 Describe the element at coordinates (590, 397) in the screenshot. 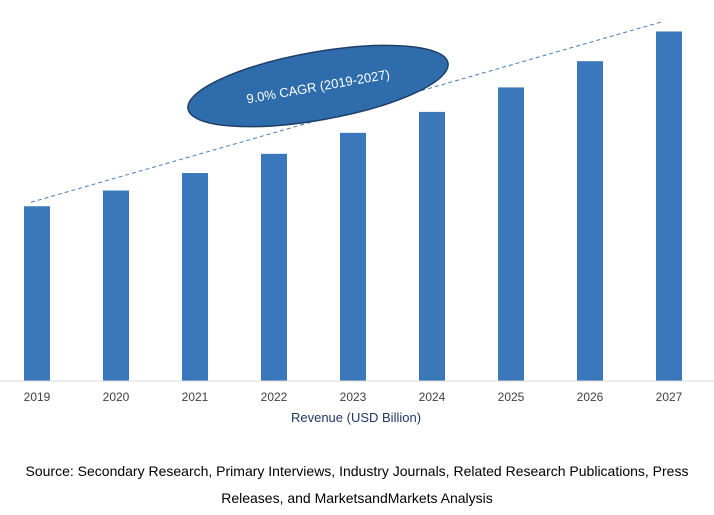

I see `x-tick-2026: 2026` at that location.